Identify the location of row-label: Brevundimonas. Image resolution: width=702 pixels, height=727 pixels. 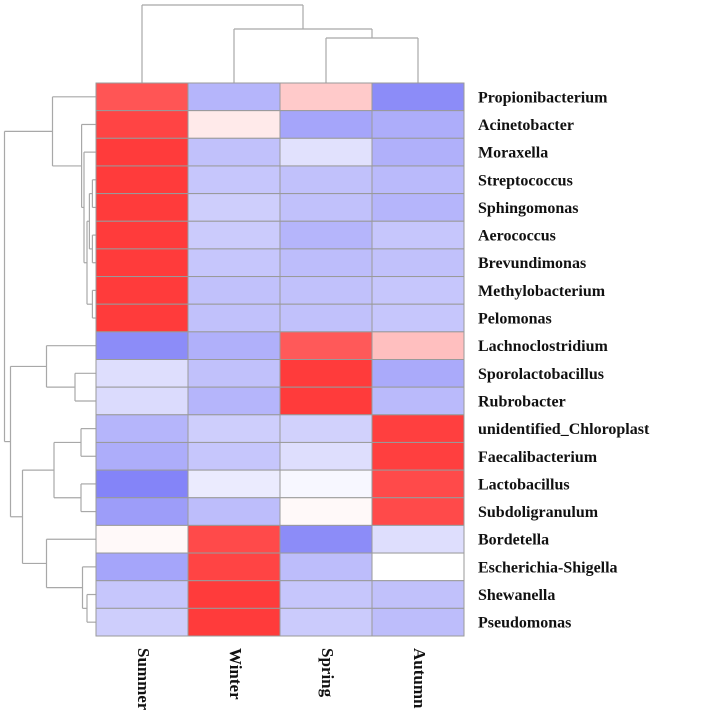
(532, 263).